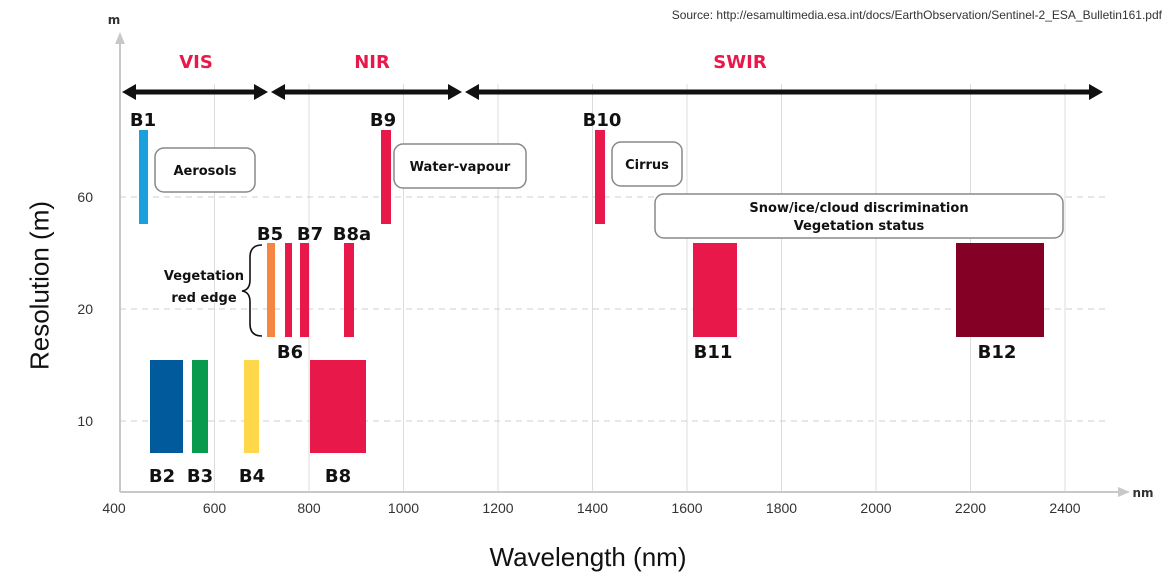 This screenshot has width=1176, height=581. Describe the element at coordinates (970, 508) in the screenshot. I see `x-tick-label: 2200` at that location.